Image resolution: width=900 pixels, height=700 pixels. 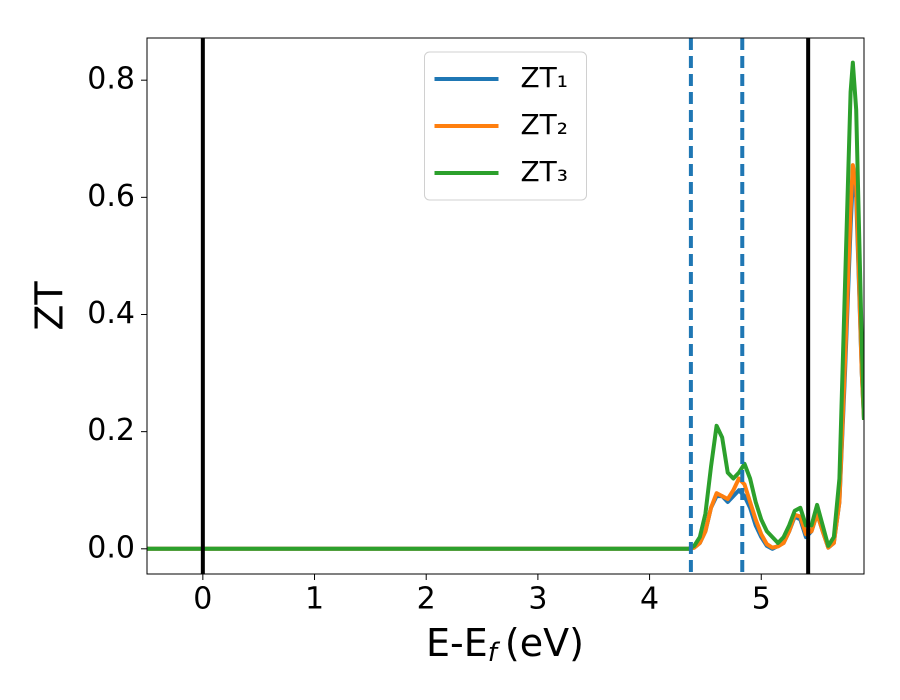 I want to click on x-tick-label: 2, so click(x=426, y=599).